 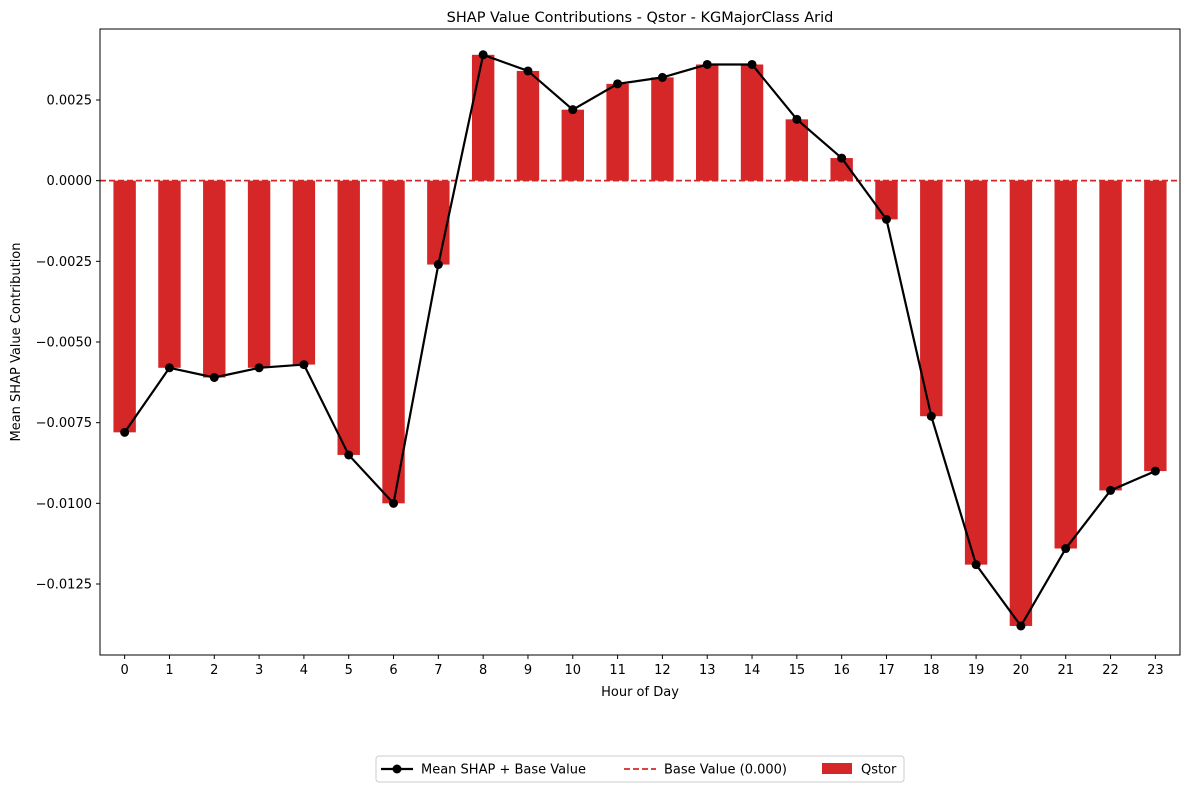 What do you see at coordinates (573, 670) in the screenshot?
I see `x-tick-label-hour-10: 10` at bounding box center [573, 670].